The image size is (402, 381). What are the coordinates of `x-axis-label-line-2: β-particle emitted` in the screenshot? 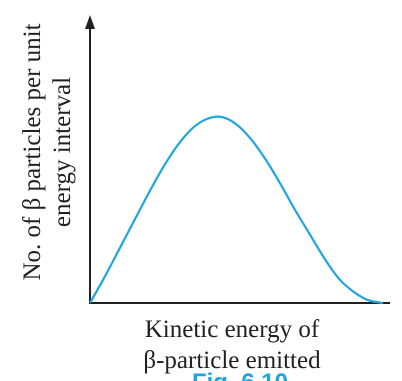 It's located at (232, 360).